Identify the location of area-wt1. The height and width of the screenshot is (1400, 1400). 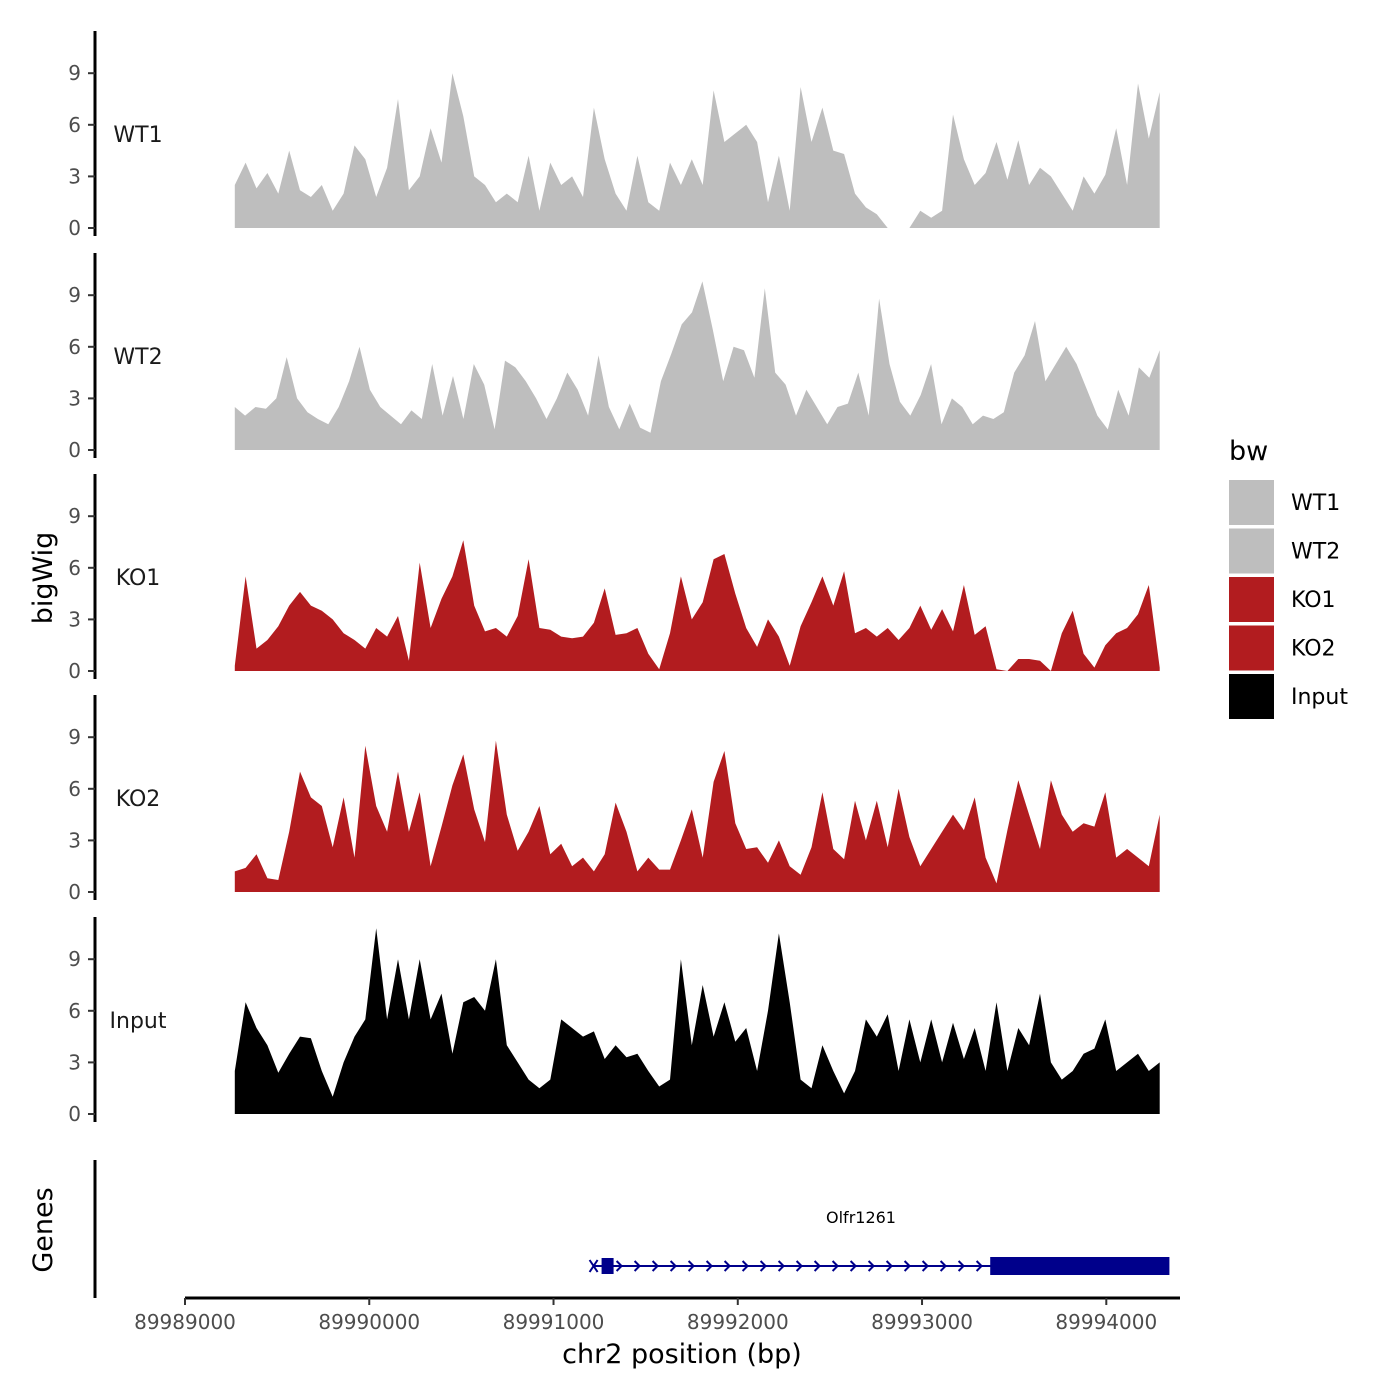
(697, 150).